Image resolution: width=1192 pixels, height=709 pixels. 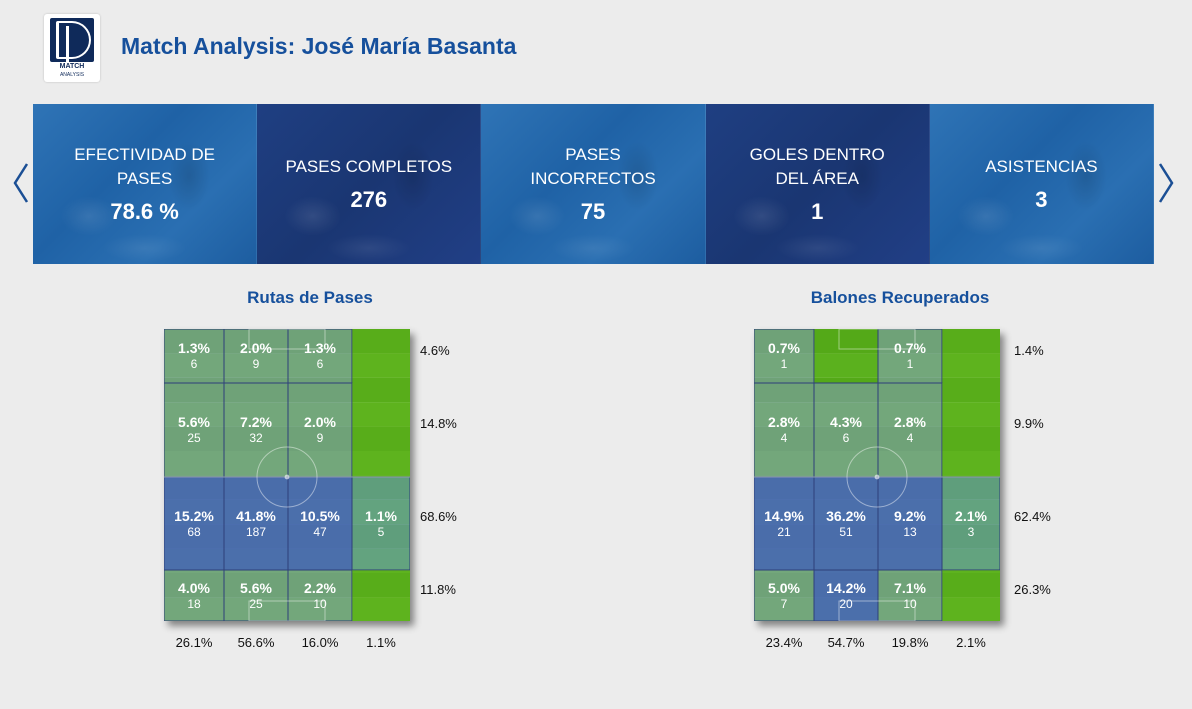 I want to click on zone-percent: 2.1%, so click(x=971, y=515).